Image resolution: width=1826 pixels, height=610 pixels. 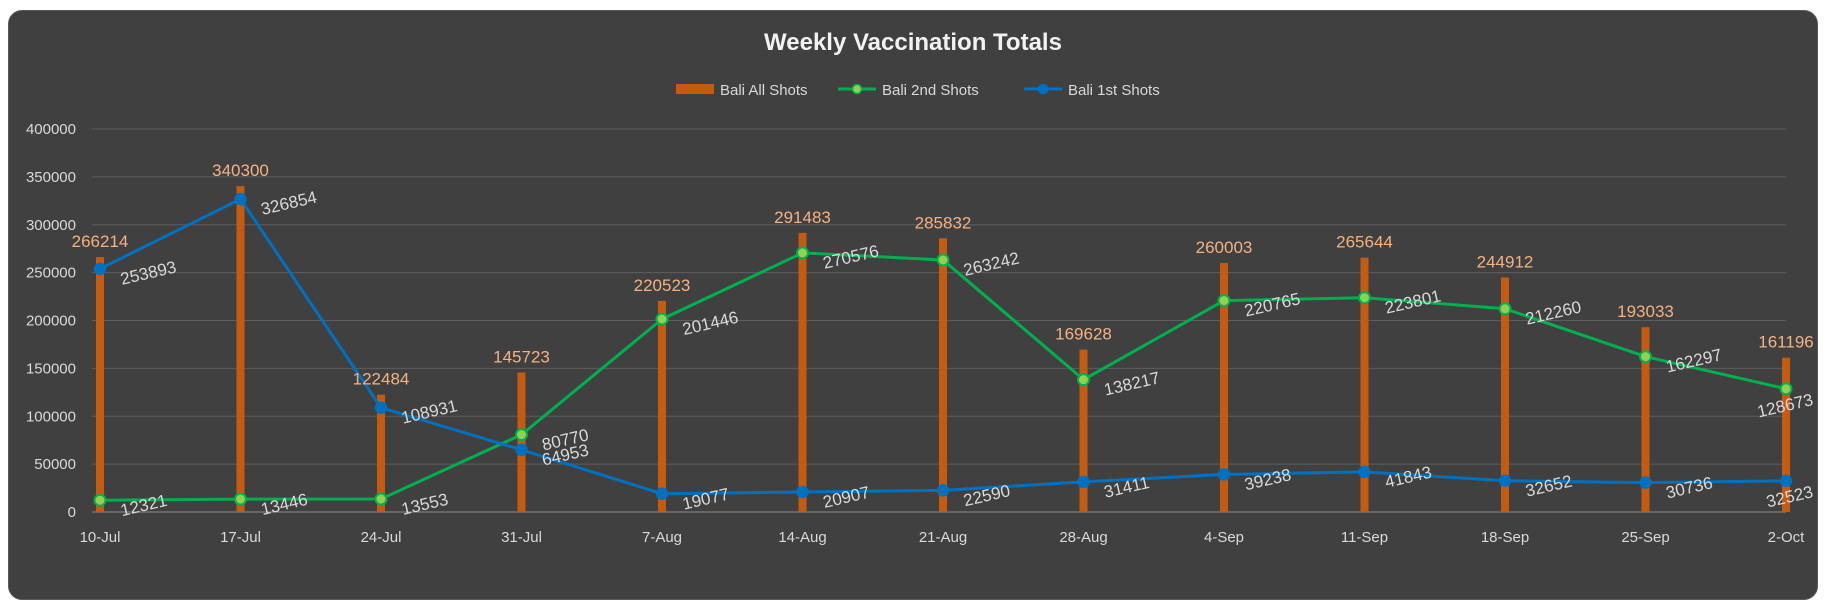 I want to click on point-data-label: 201446, so click(x=711, y=323).